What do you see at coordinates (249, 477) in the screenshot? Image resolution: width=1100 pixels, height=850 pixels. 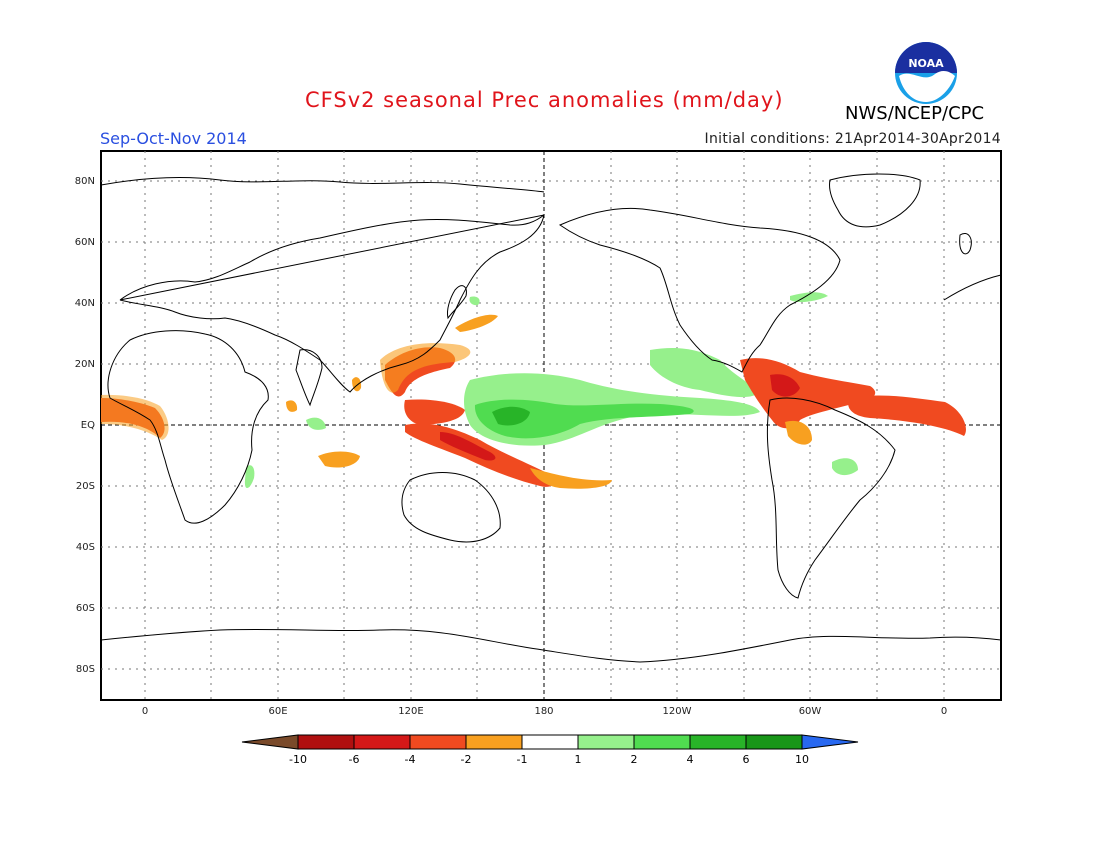 I see `positive-anomaly-madagascar` at bounding box center [249, 477].